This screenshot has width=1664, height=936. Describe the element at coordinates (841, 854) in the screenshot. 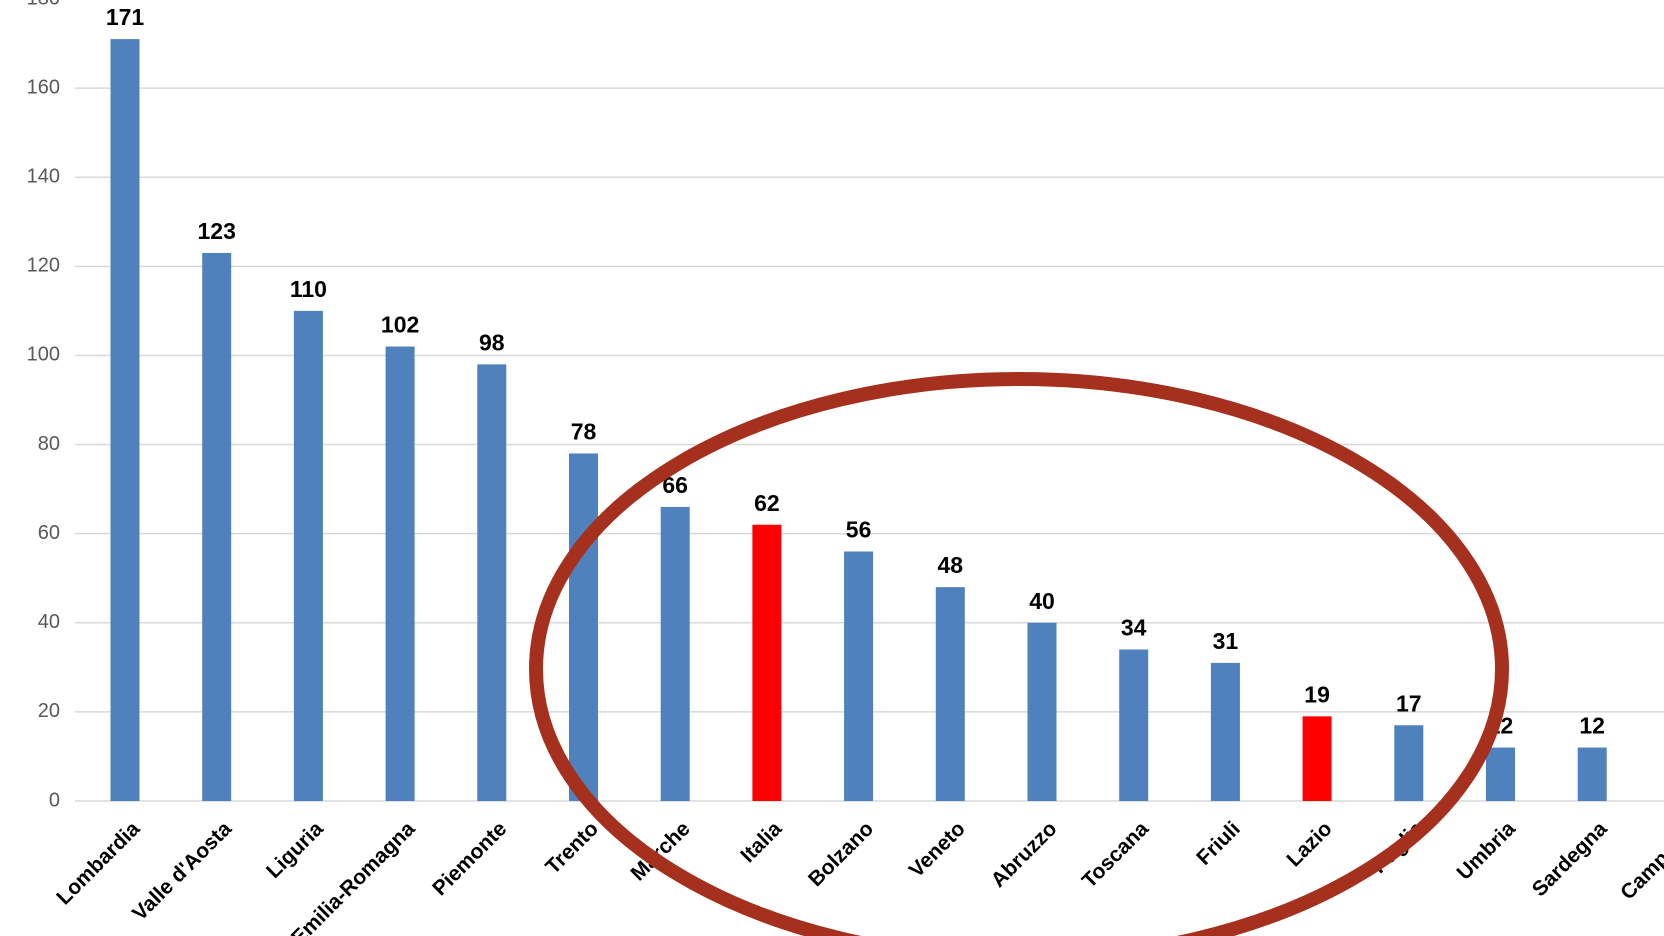

I see `x-tick-label: Bolzano` at that location.